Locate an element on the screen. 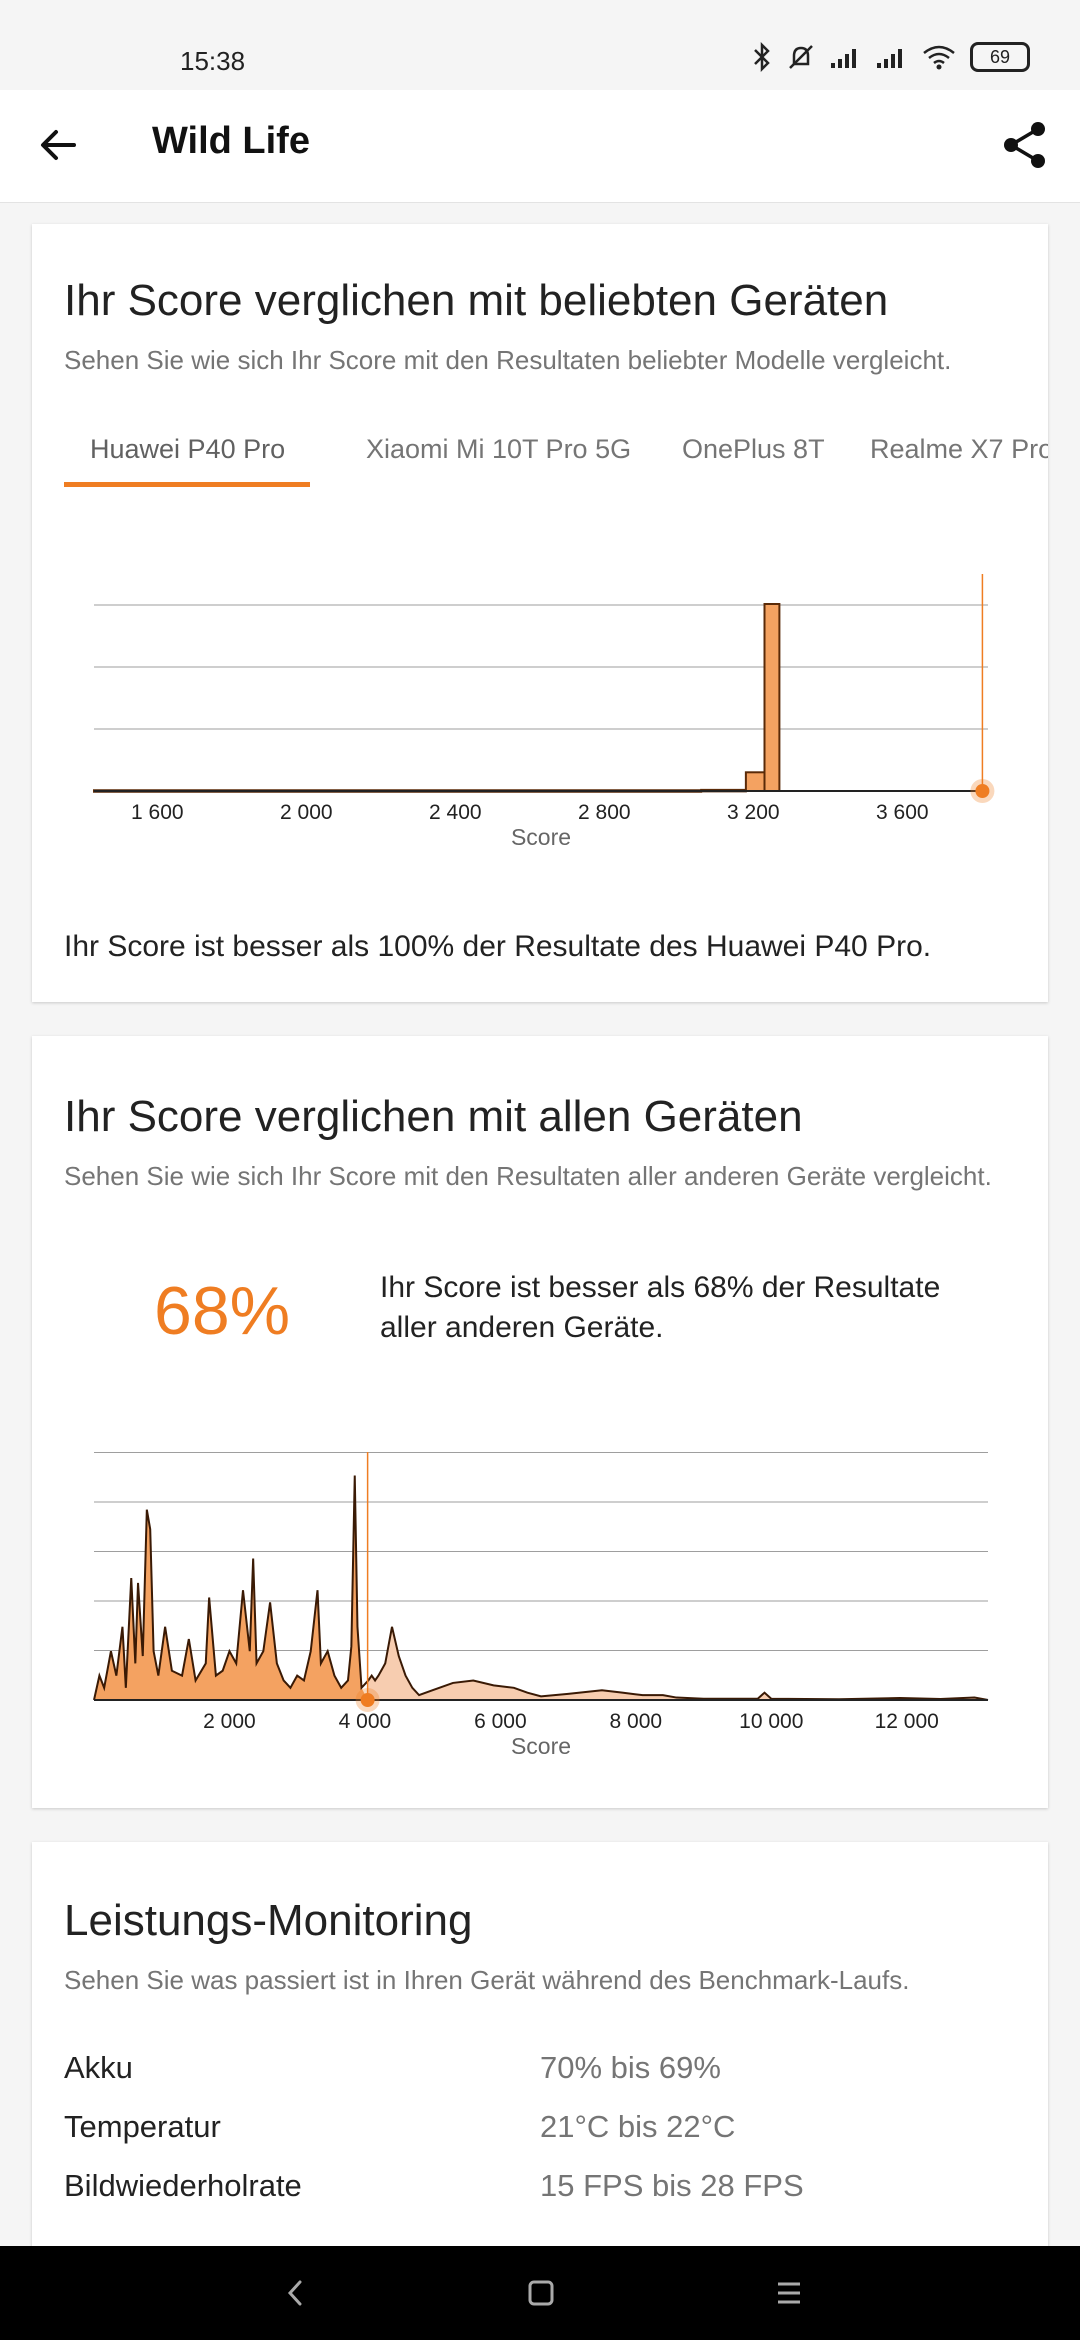 This screenshot has height=2340, width=1080. all-devices-distribution-chart: 2 000 4 000 6 000 8 000 10 000 12 000 Score is located at coordinates (541, 1605).